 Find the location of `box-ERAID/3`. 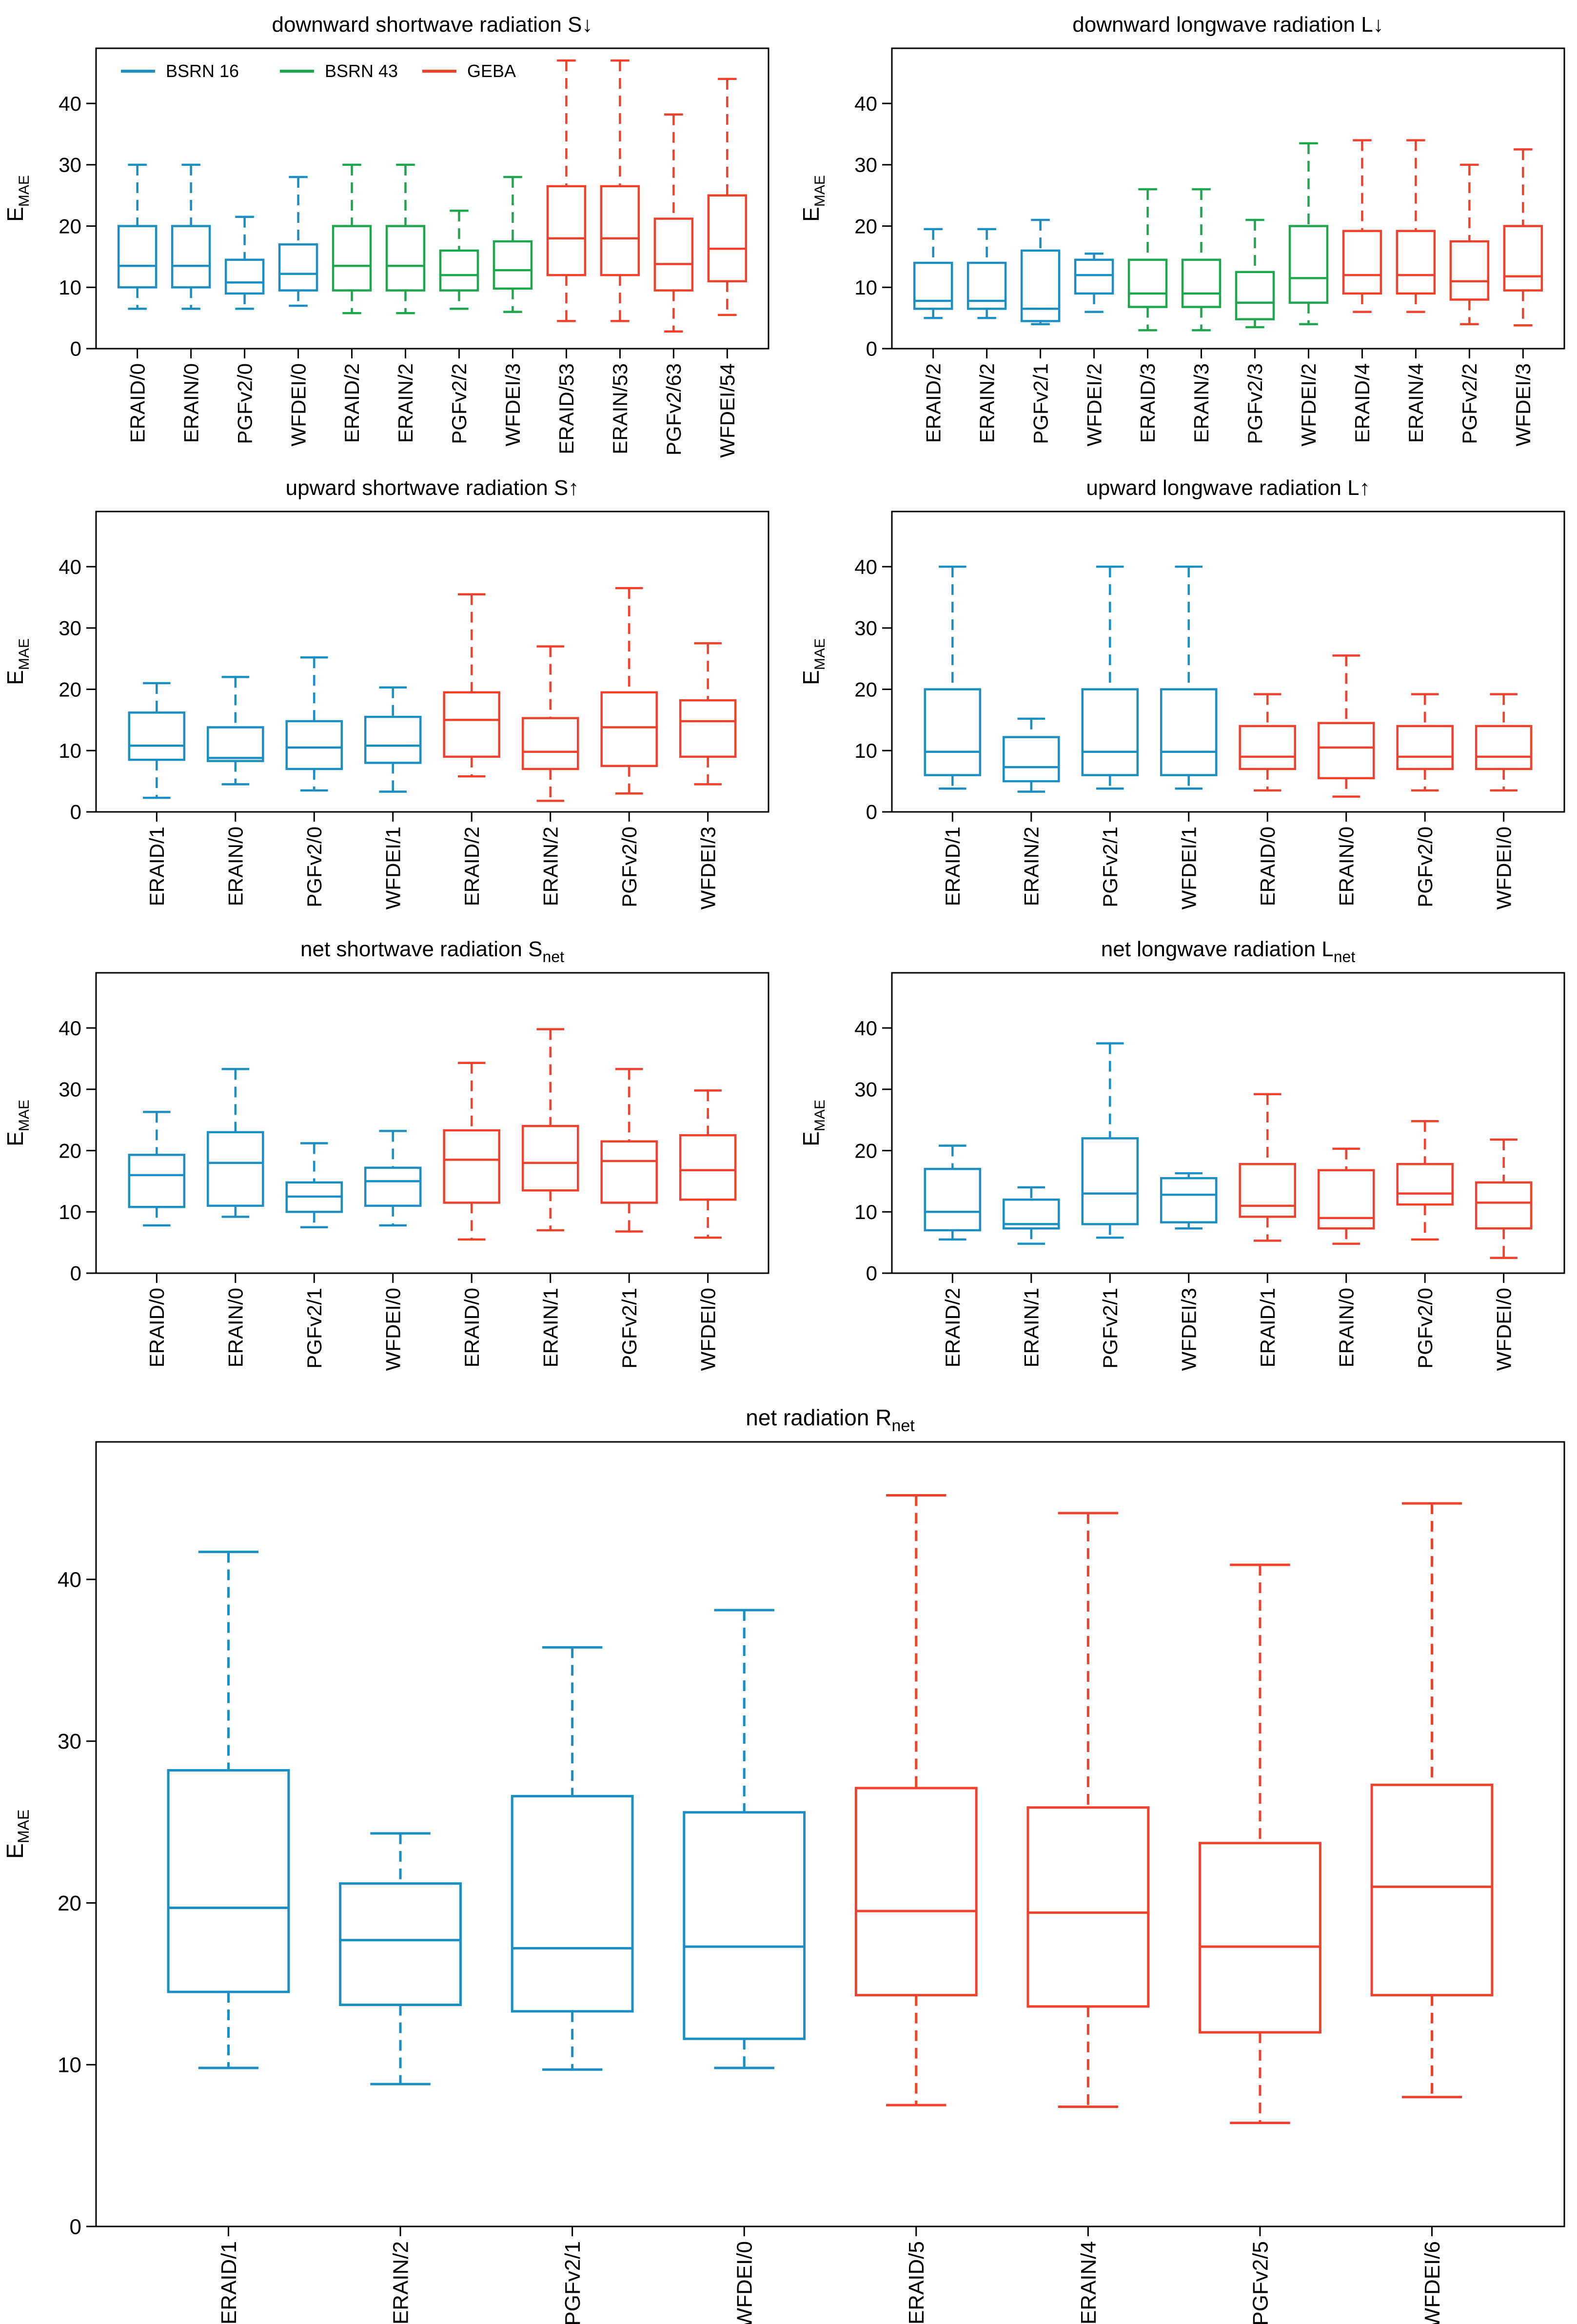

box-ERAID/3 is located at coordinates (1147, 260).